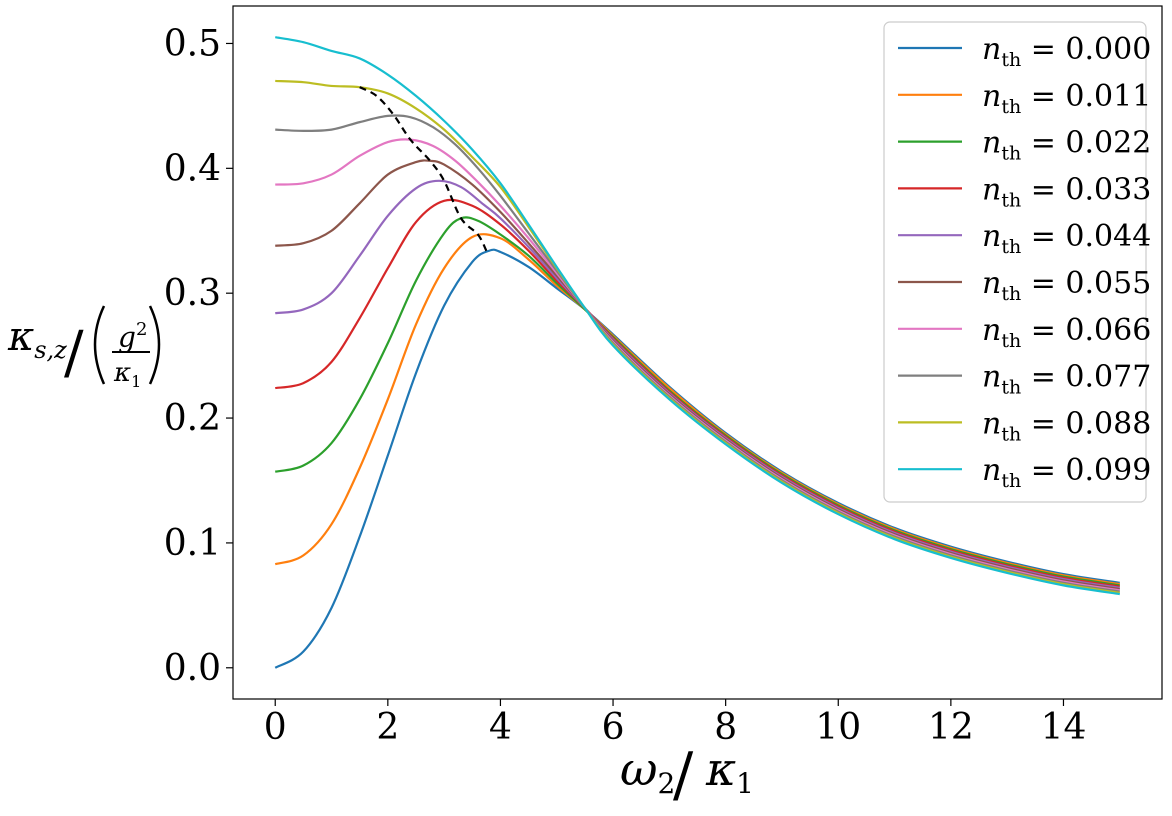  Describe the element at coordinates (74, 352) in the screenshot. I see `y-axis-label-slash: /` at that location.